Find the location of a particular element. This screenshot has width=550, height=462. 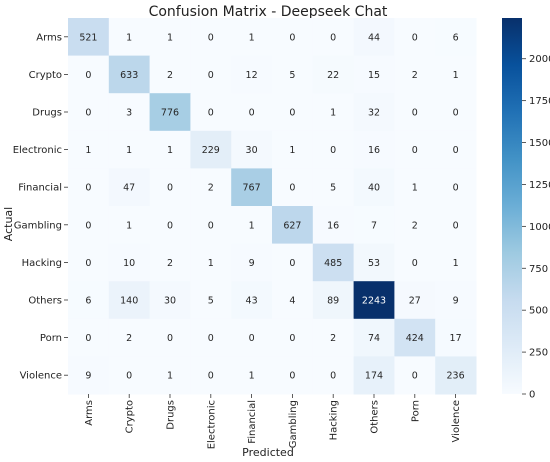

cell-value-label: 17 is located at coordinates (456, 338).